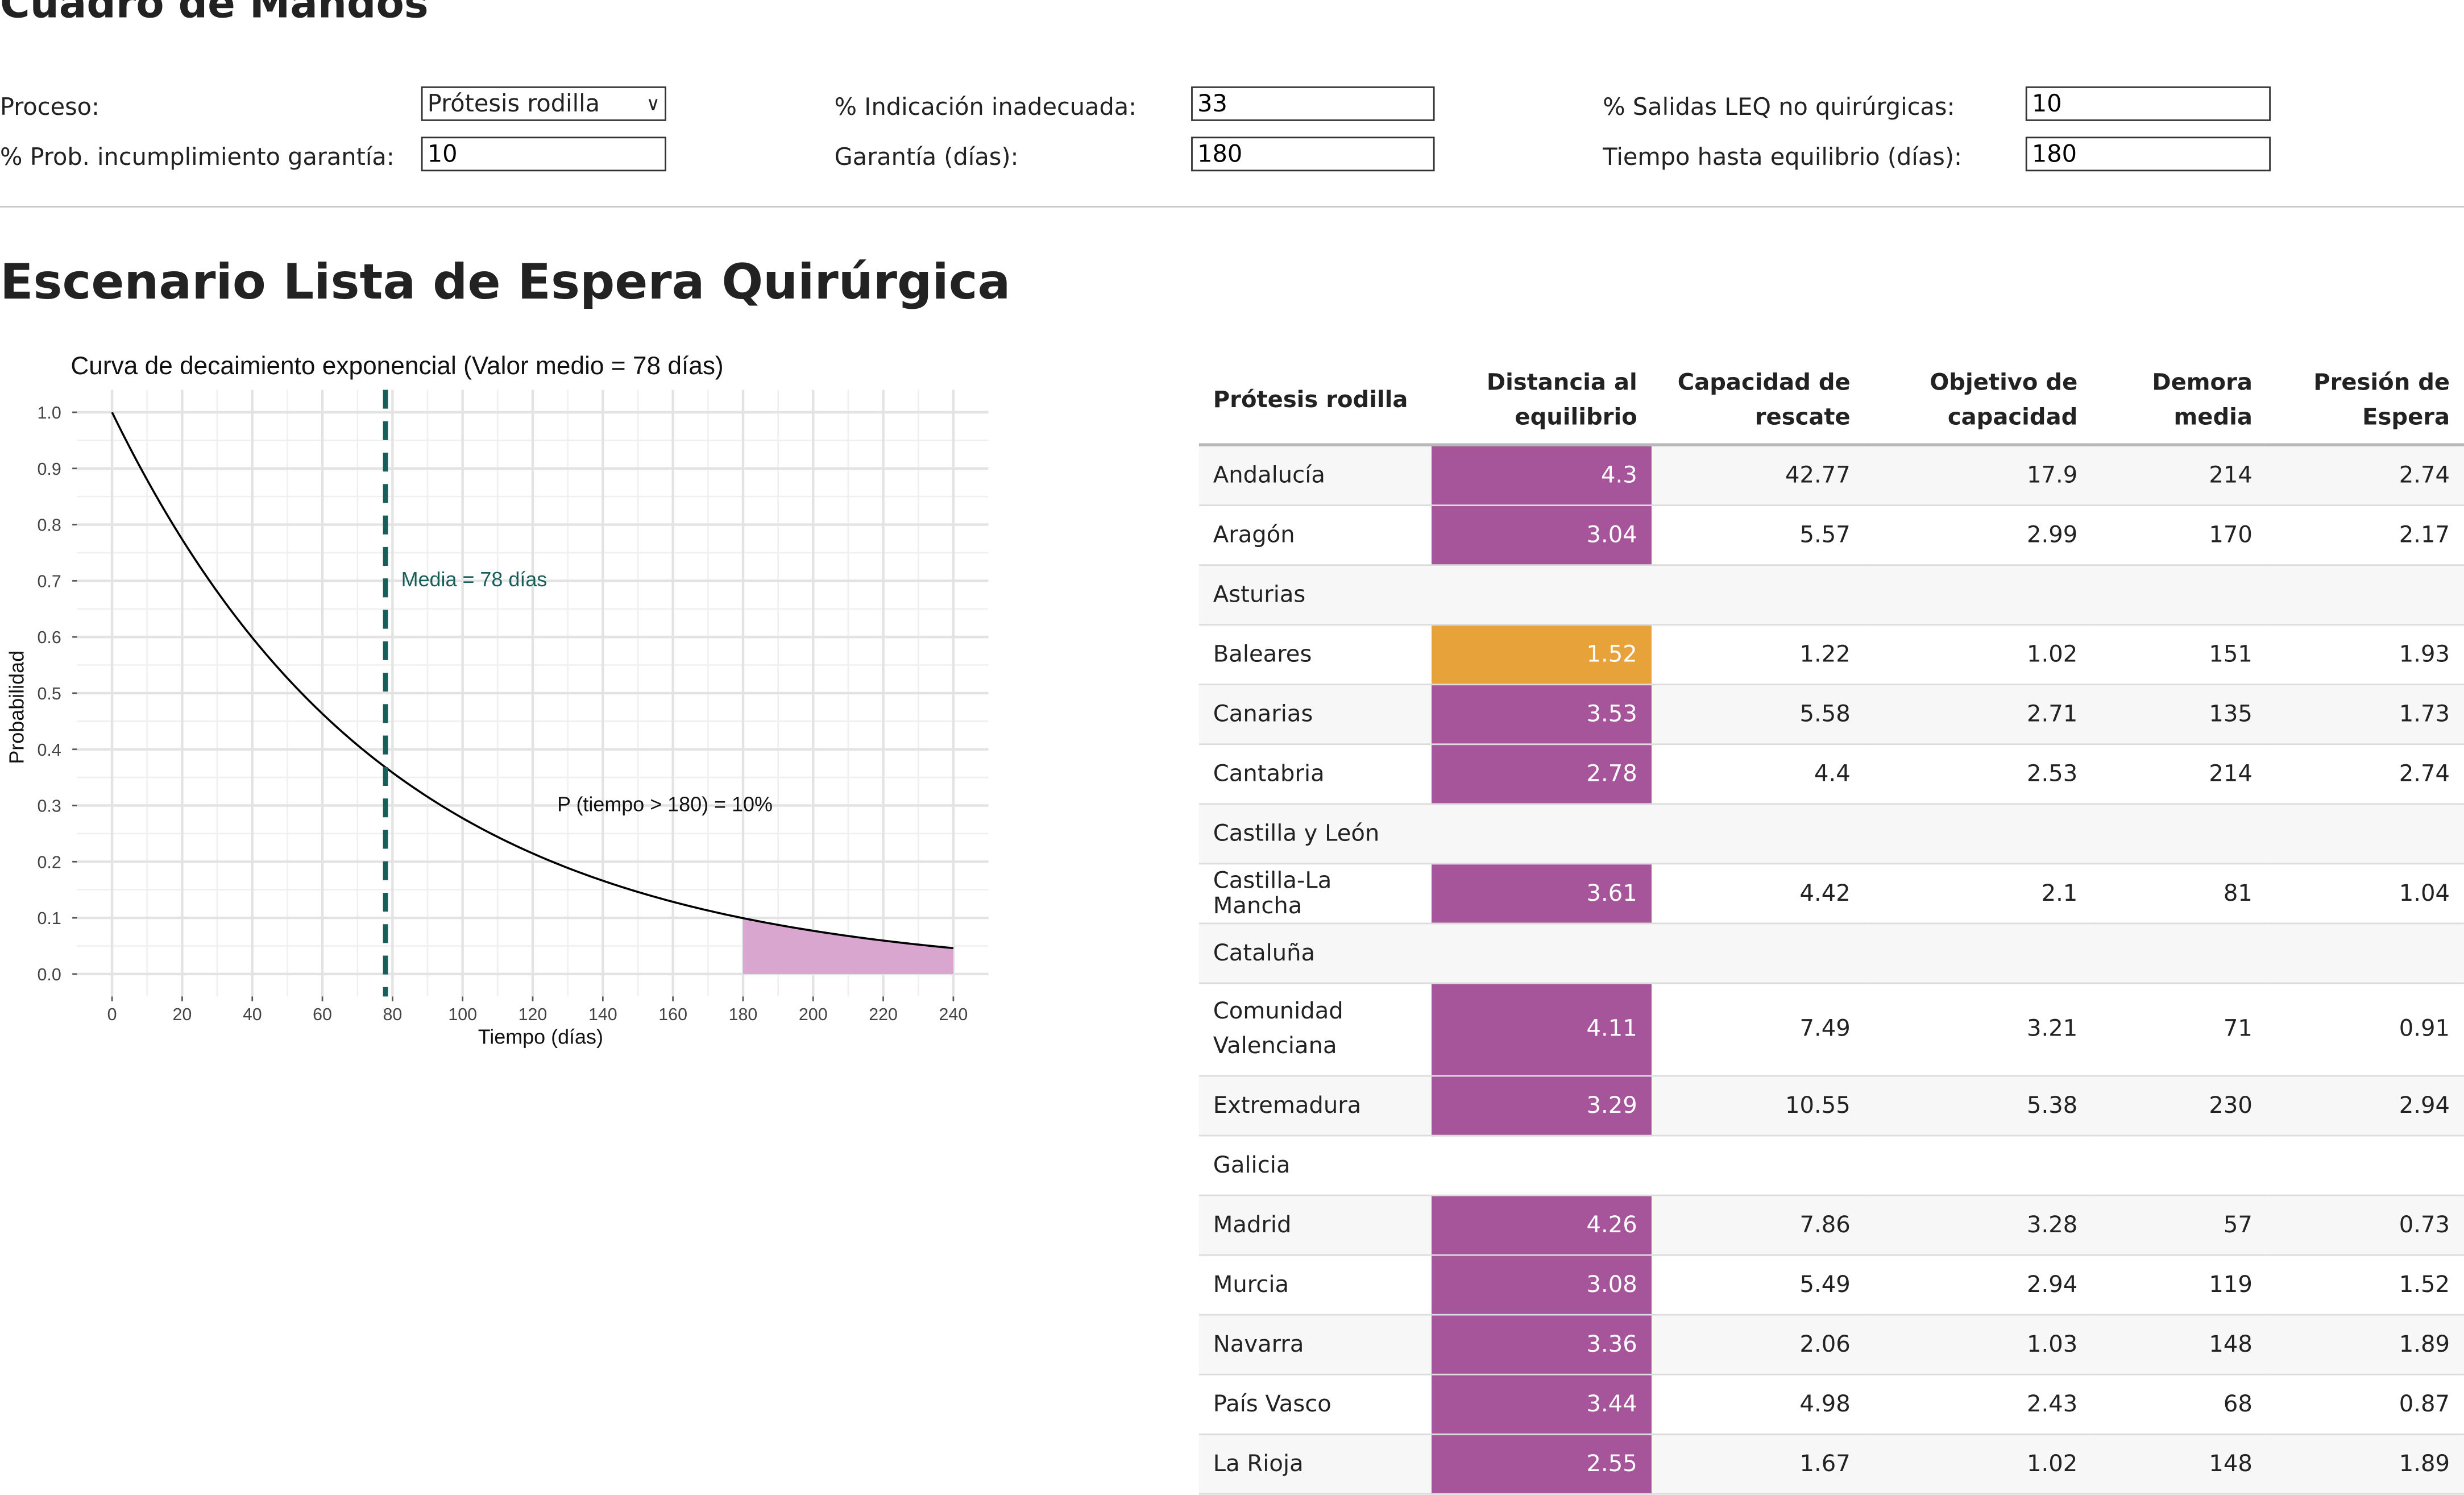 The width and height of the screenshot is (2464, 1495). Describe the element at coordinates (1978, 1405) in the screenshot. I see `objetivo-cell: 2.43` at that location.